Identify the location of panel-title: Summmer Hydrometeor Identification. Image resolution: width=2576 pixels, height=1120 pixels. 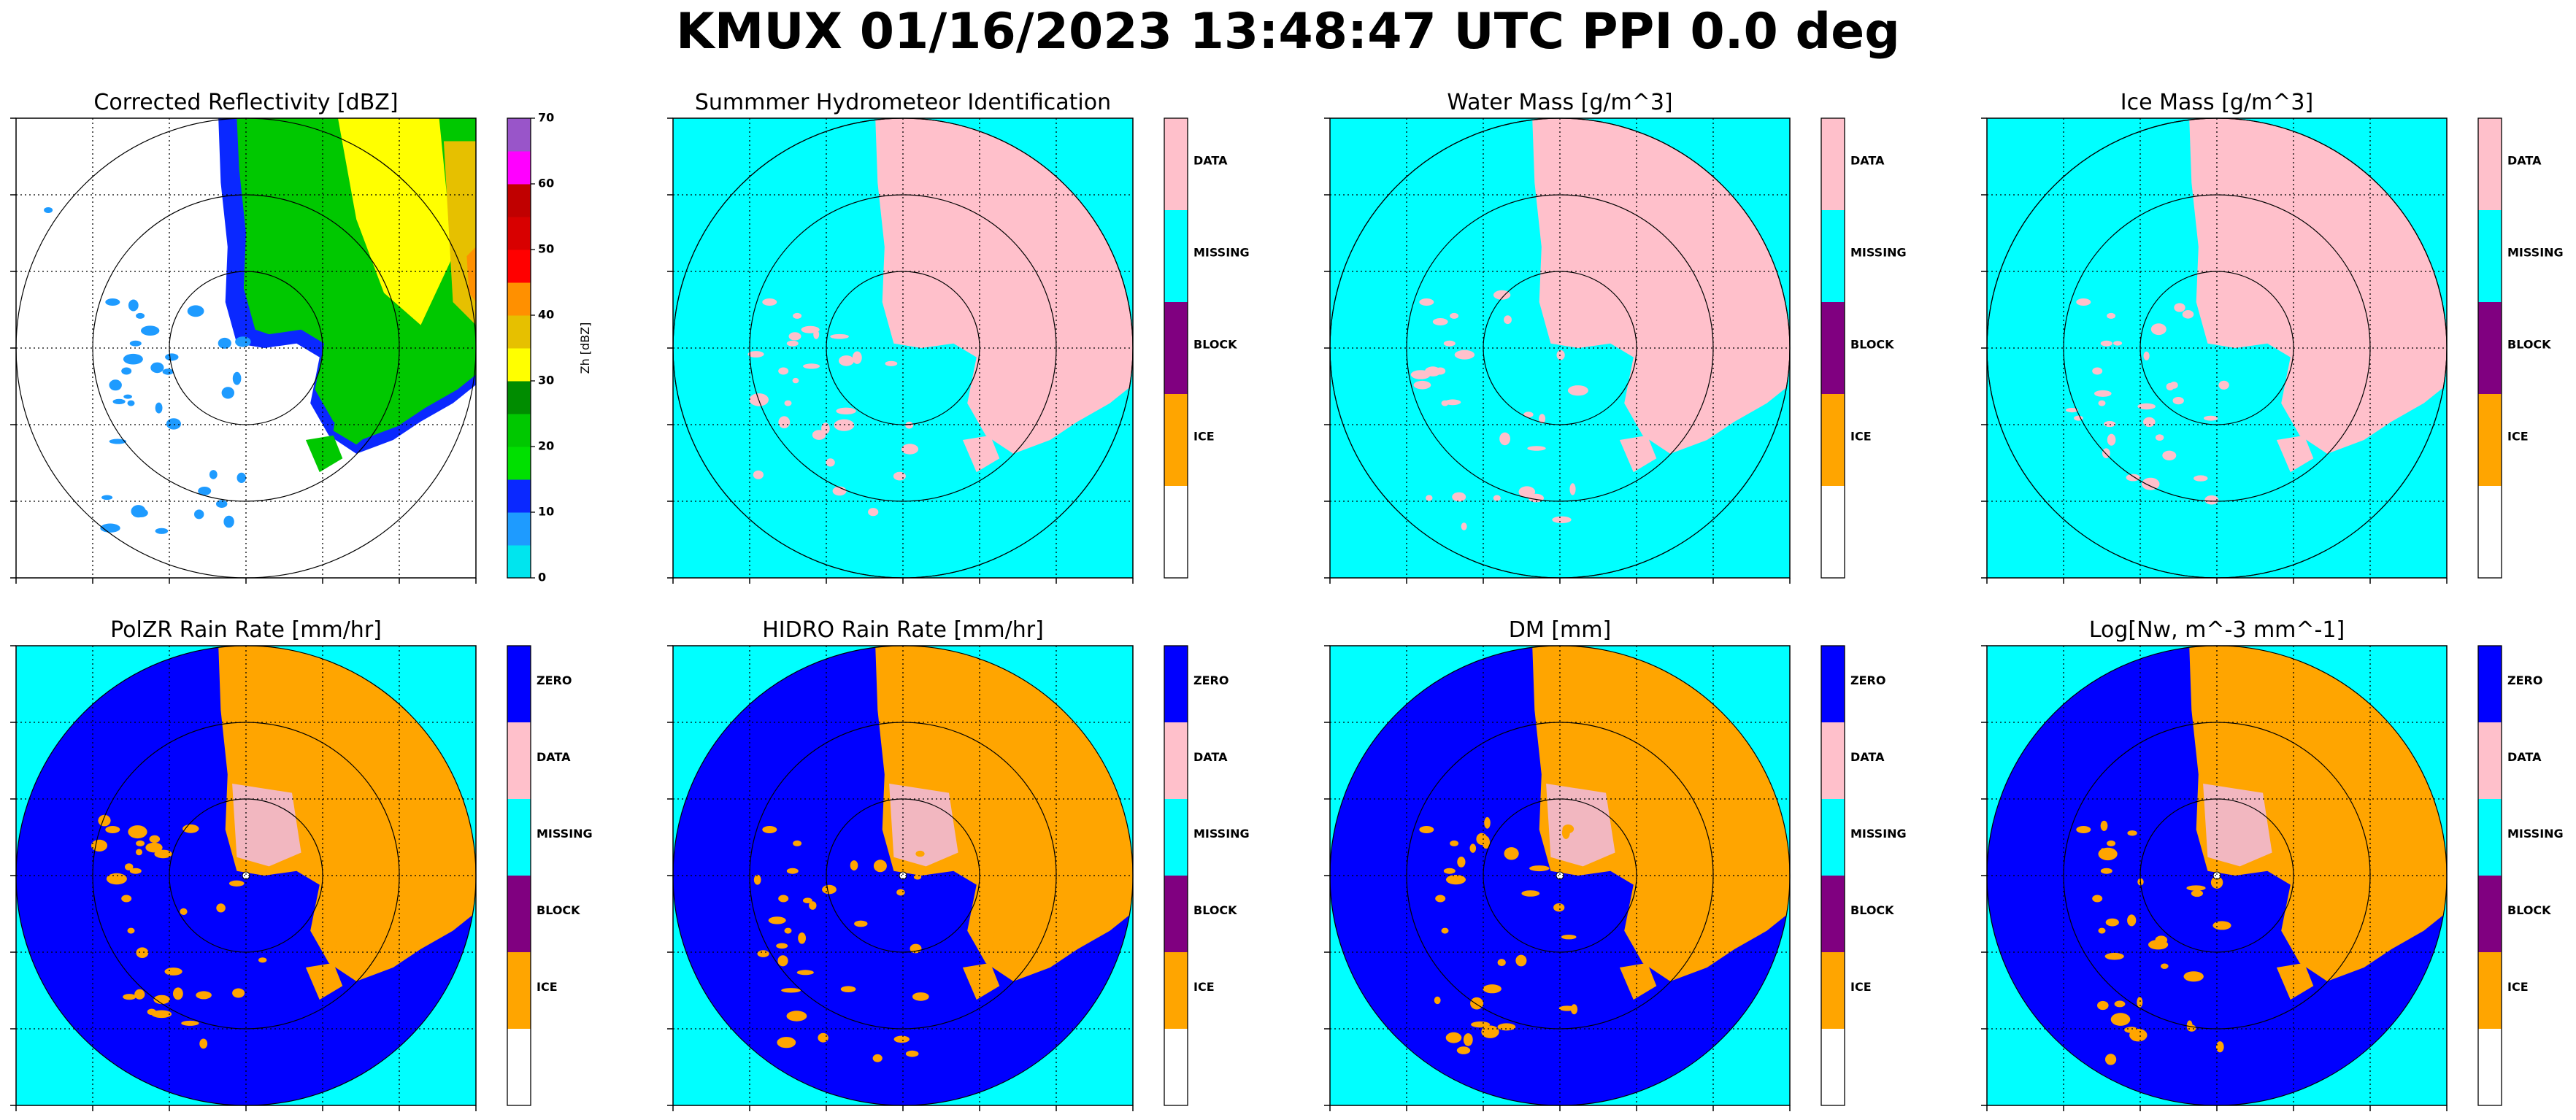
(903, 102).